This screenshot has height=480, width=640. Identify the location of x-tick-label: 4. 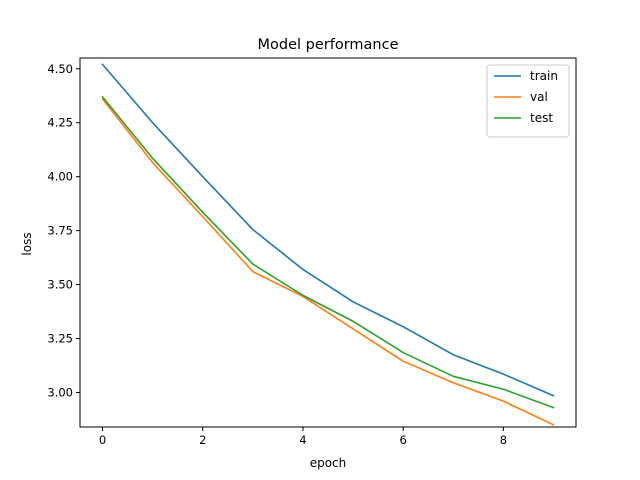
(302, 440).